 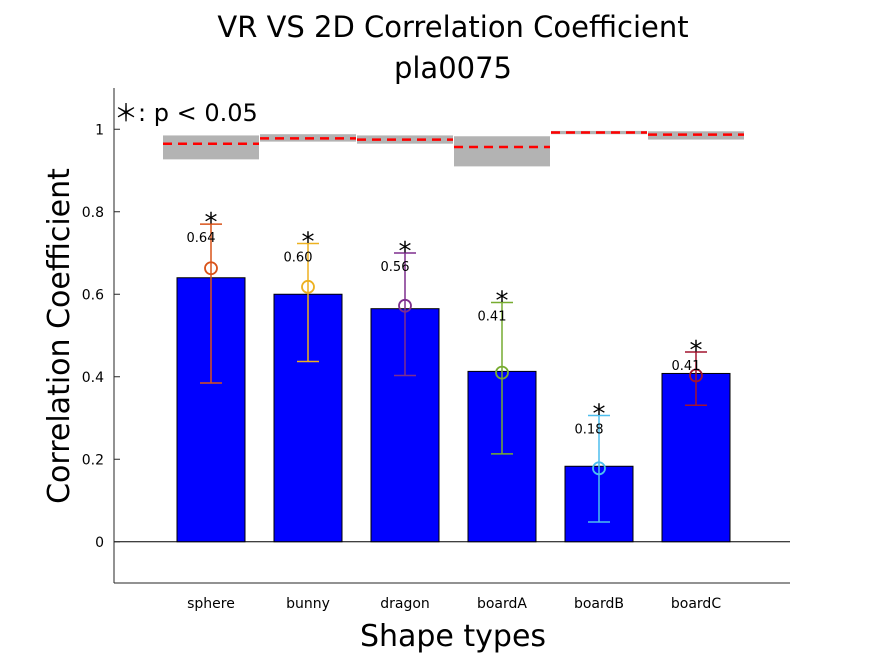 I want to click on y-tick-label: 0.2, so click(x=93, y=460).